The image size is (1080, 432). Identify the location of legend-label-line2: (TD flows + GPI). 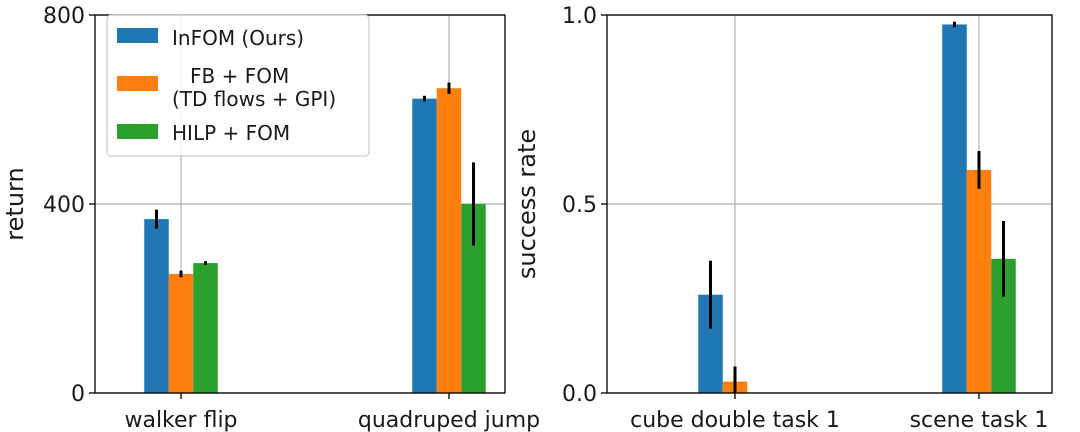
(254, 99).